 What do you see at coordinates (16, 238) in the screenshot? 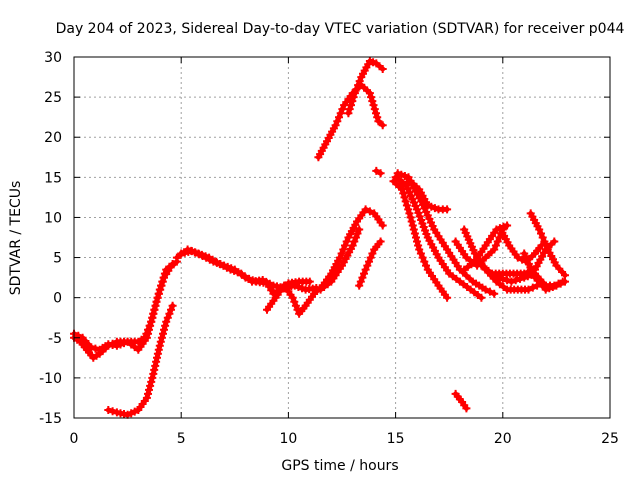
I see `y-axis-label: SDTVAR / TECUs` at bounding box center [16, 238].